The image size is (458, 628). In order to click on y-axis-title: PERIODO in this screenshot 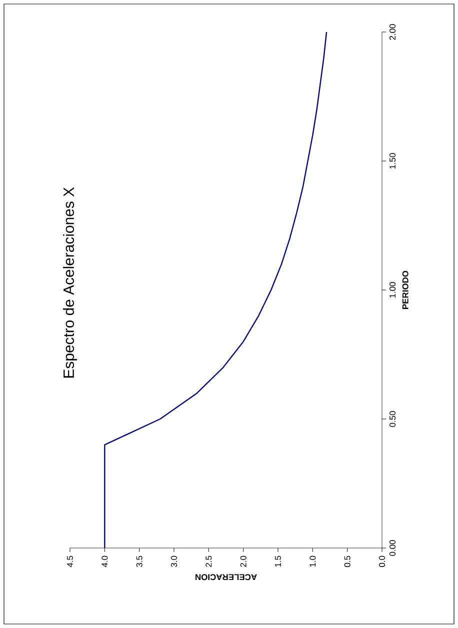, I will do `click(405, 289)`.